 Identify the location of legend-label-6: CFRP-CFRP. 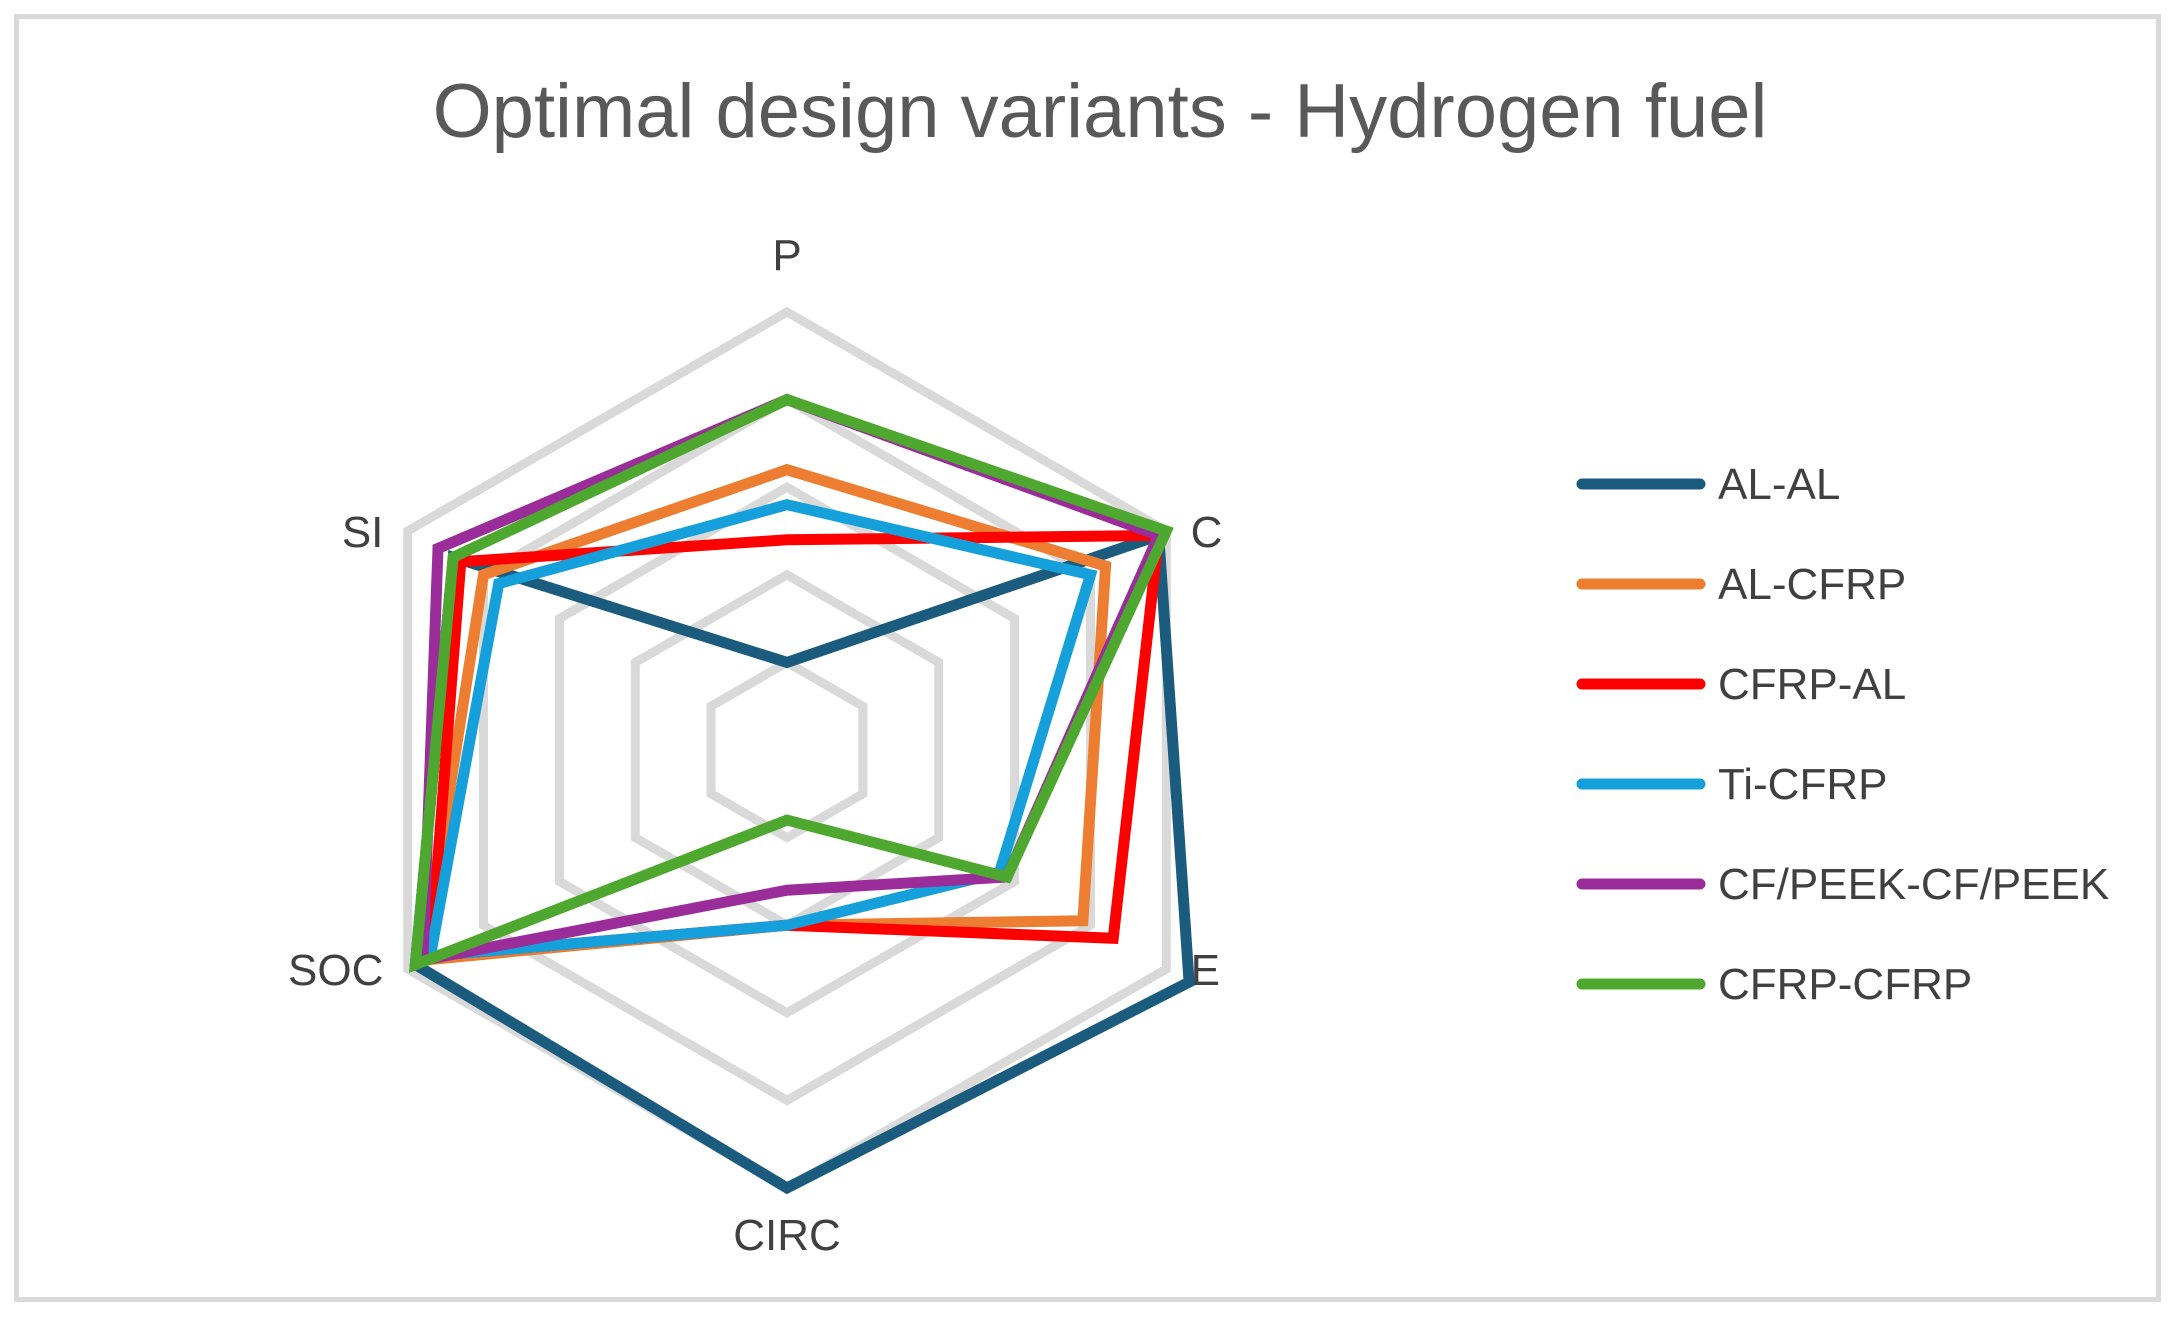
(1845, 984).